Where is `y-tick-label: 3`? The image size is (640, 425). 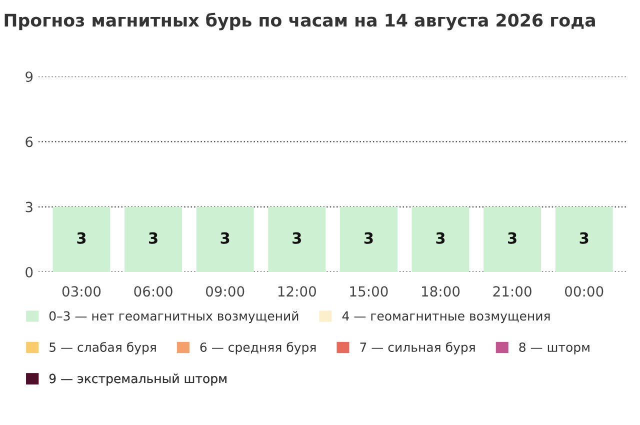
y-tick-label: 3 is located at coordinates (29, 207).